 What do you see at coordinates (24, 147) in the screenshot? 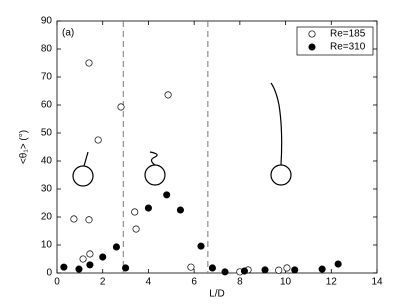
I see `y-axis-label: <θ₁> (°)` at bounding box center [24, 147].